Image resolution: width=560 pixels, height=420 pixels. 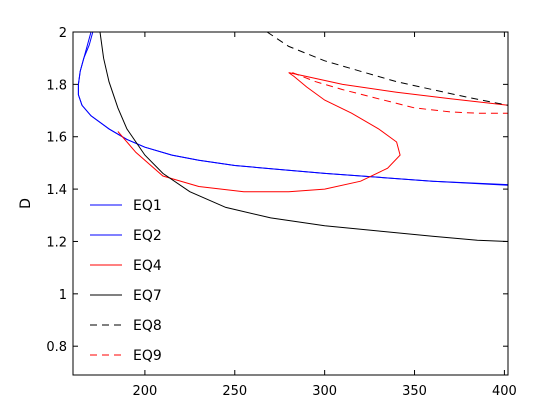 What do you see at coordinates (56, 242) in the screenshot?
I see `y-tick-label: 1.2` at bounding box center [56, 242].